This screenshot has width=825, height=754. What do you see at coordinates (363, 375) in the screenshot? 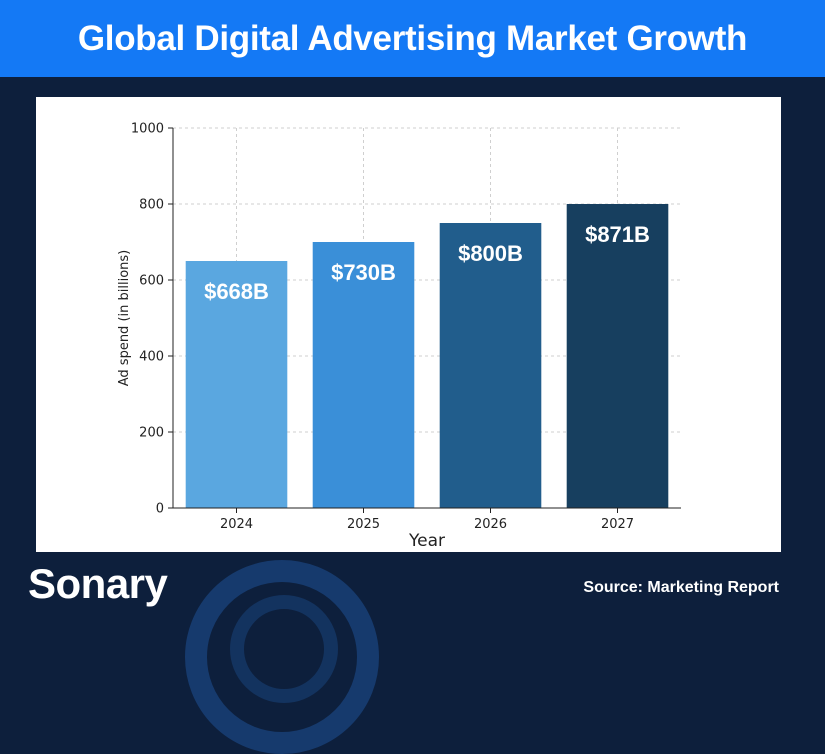
I see `bar-2025` at bounding box center [363, 375].